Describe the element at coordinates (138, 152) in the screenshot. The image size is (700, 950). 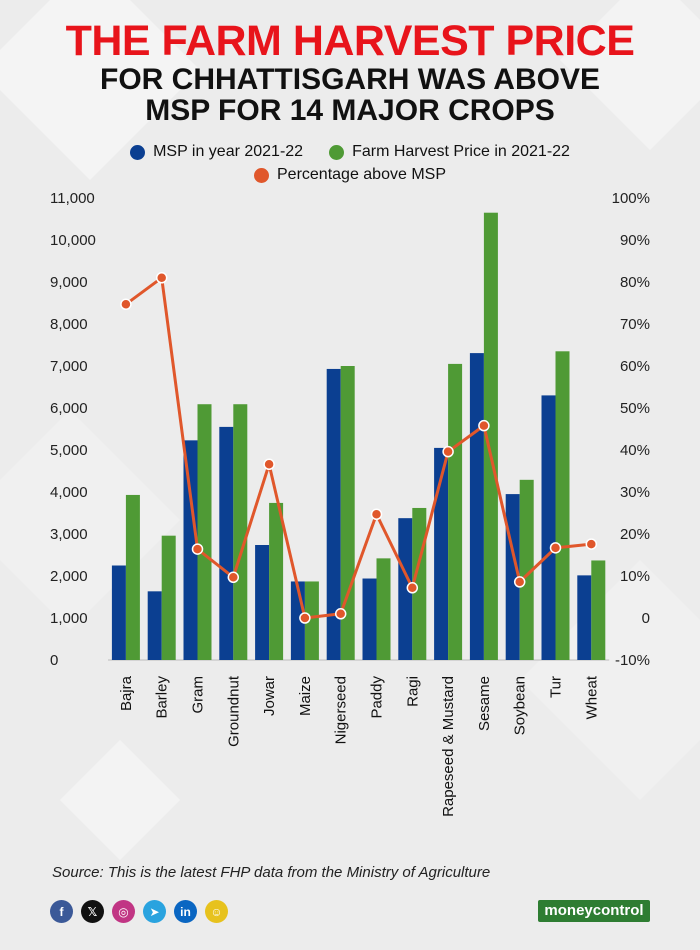
I see `legend-swatch-msp` at that location.